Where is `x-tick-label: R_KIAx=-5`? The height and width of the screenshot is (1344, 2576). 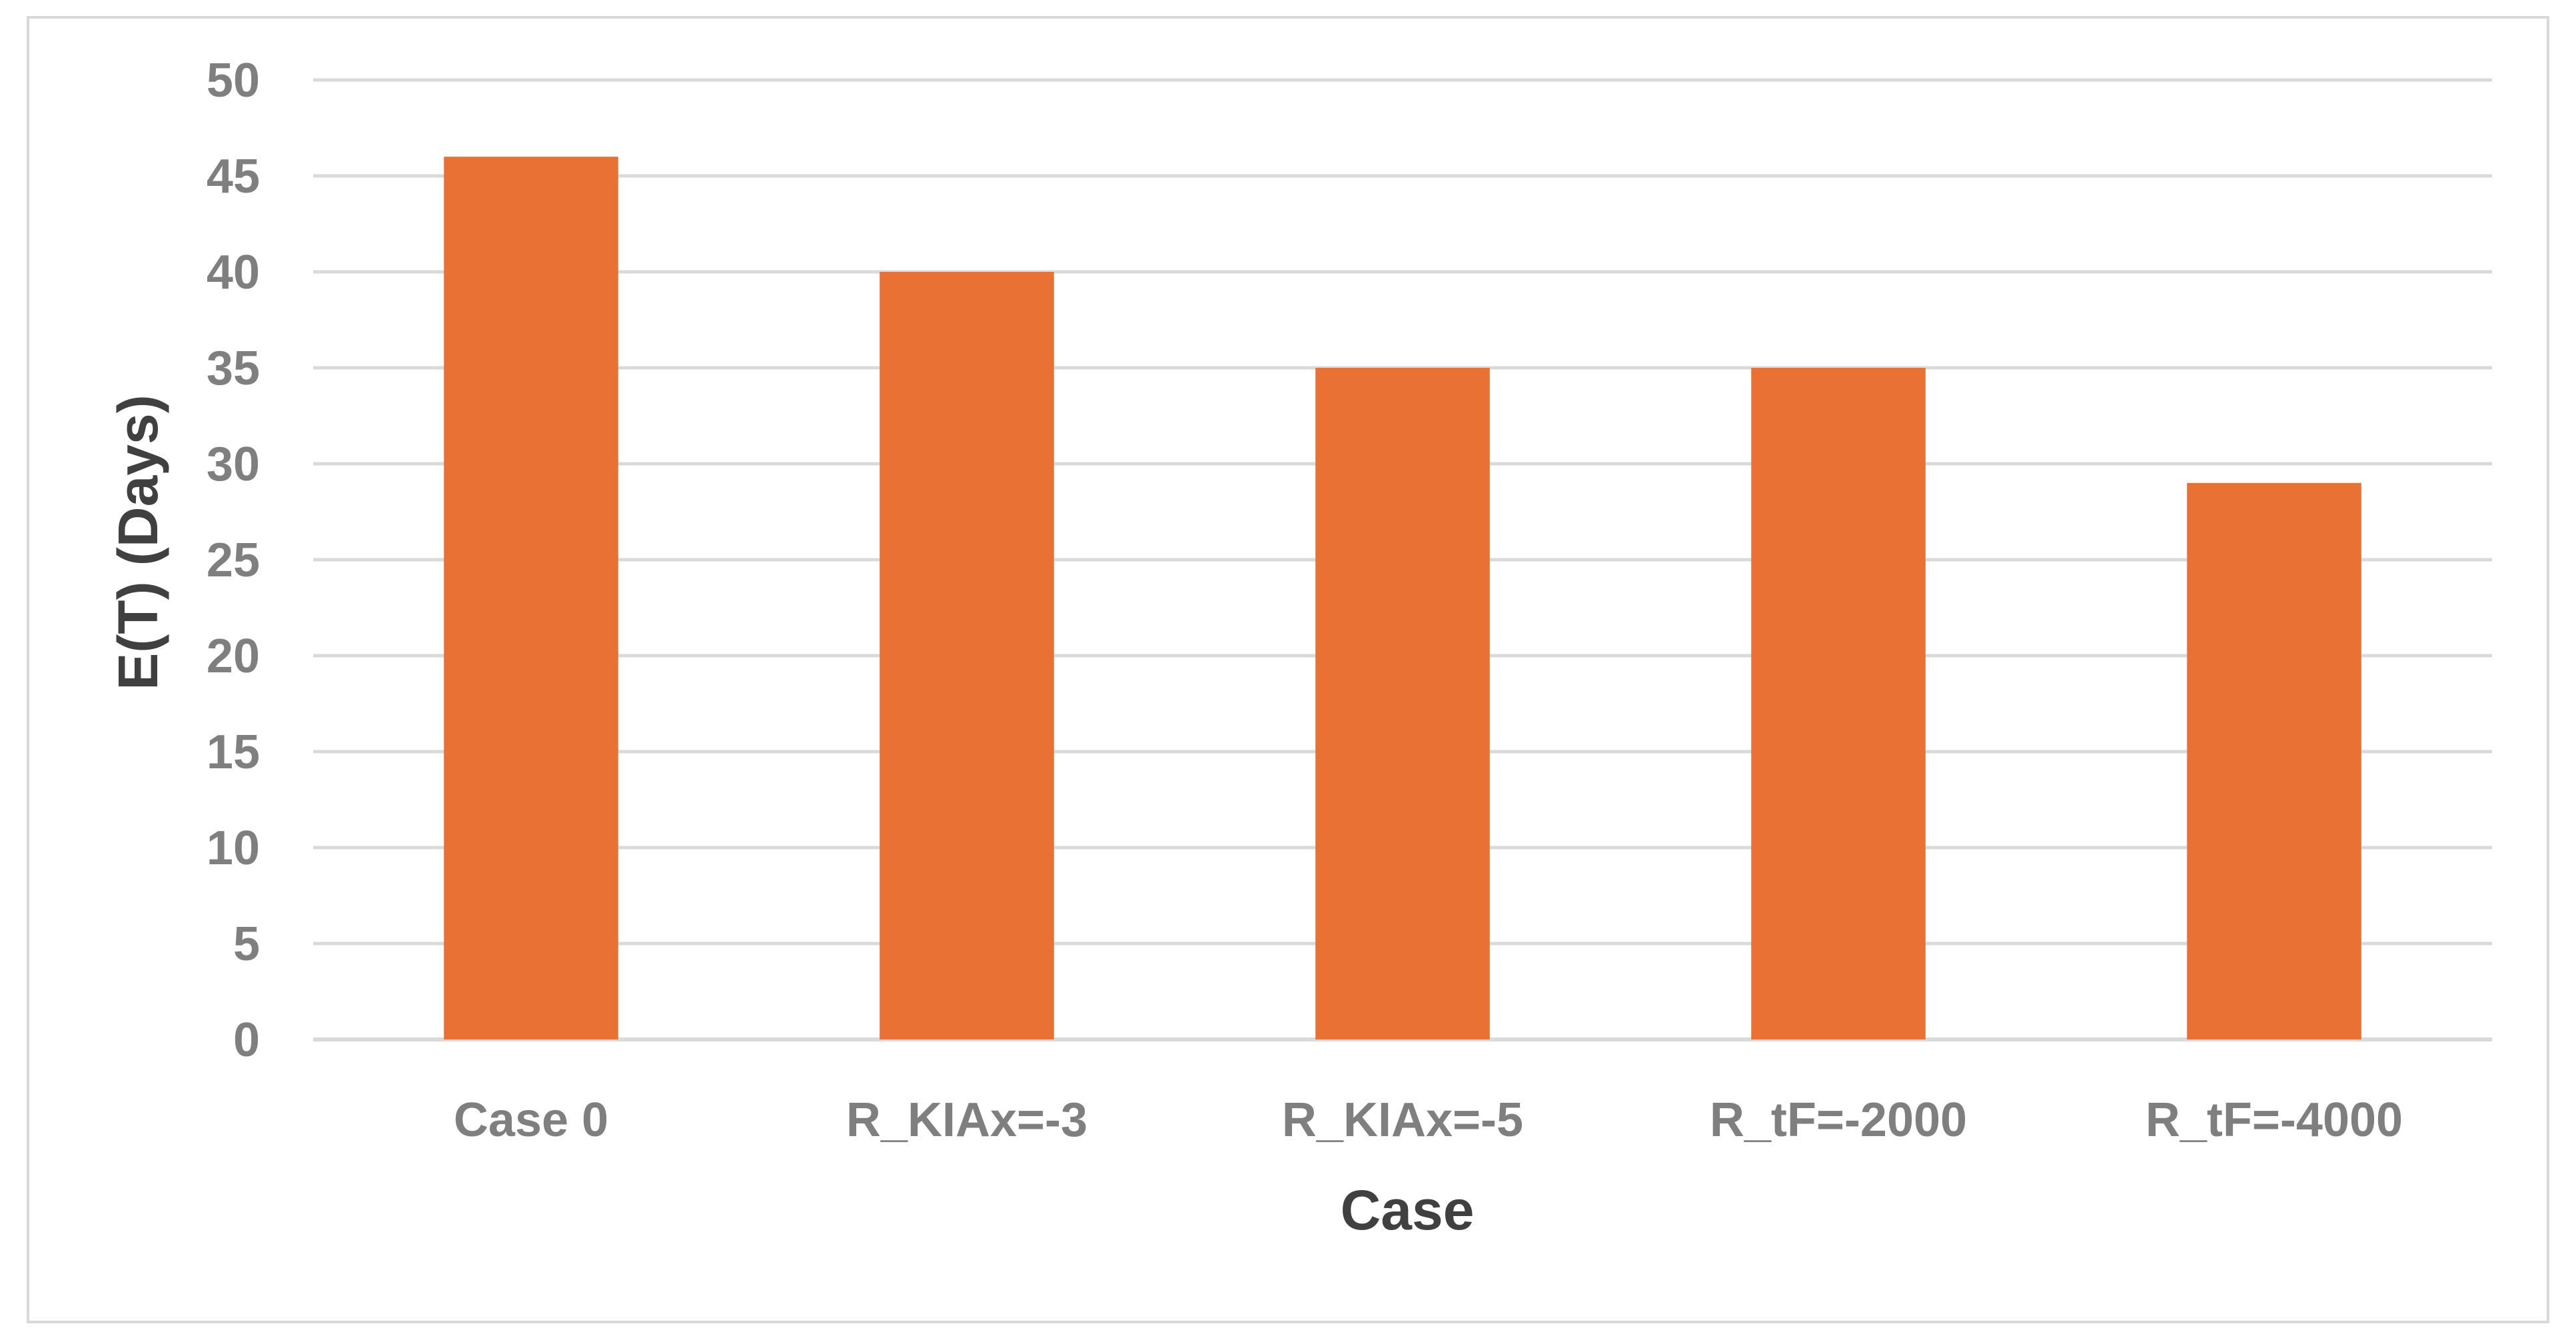
x-tick-label: R_KIAx=-5 is located at coordinates (1403, 1120).